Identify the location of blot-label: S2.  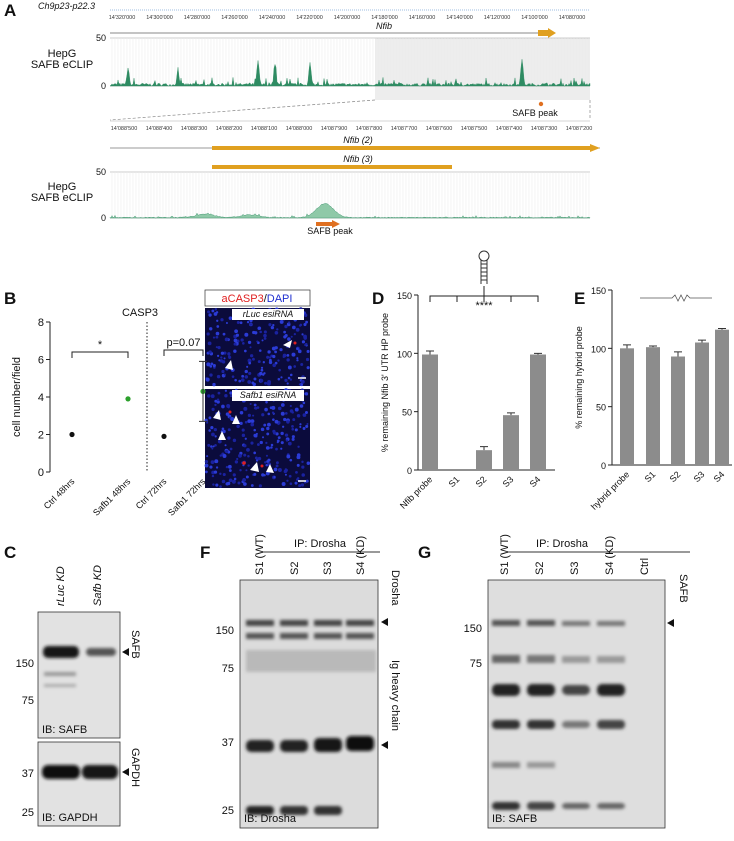
(540, 568).